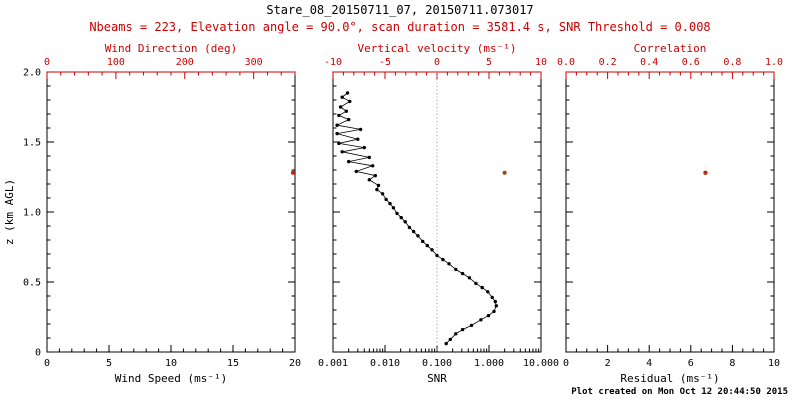  I want to click on axis-text: 8, so click(732, 363).